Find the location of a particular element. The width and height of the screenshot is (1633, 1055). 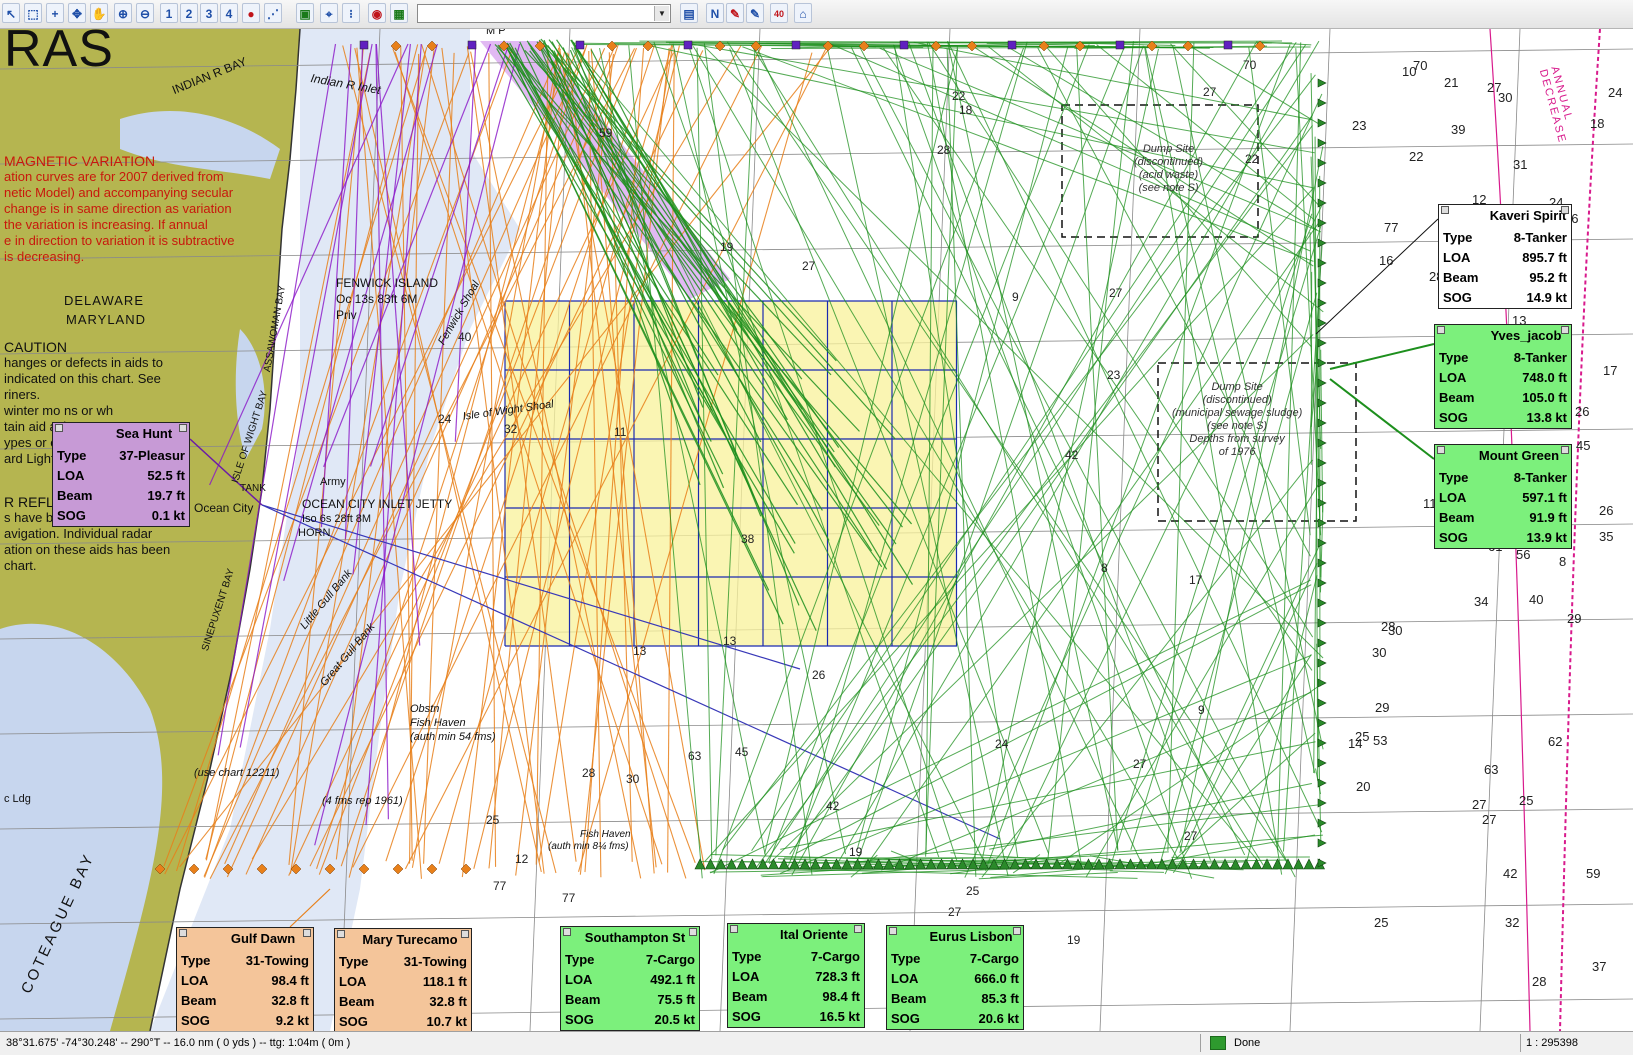

hand-pan-button: ✋ is located at coordinates (99, 13).